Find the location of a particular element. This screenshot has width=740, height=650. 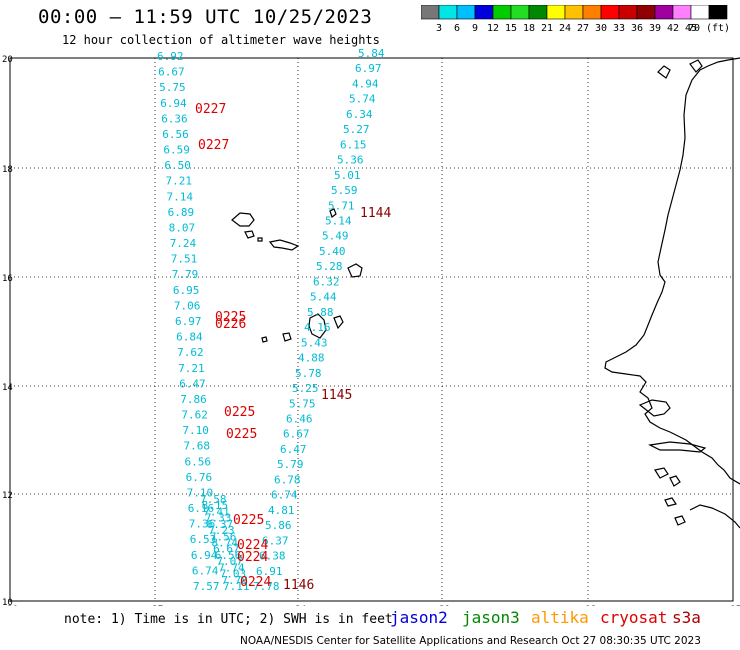

wave-height-value: 6.97 is located at coordinates (188, 321).